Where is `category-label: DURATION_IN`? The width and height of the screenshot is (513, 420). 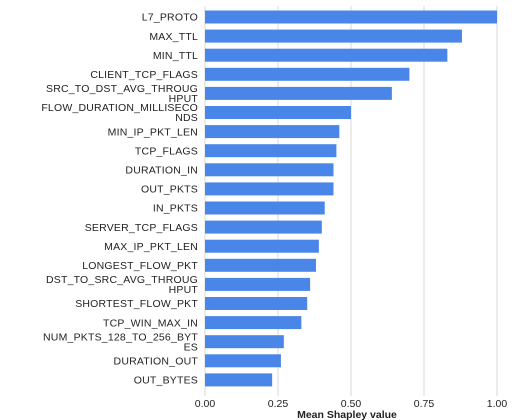 category-label: DURATION_IN is located at coordinates (161, 171).